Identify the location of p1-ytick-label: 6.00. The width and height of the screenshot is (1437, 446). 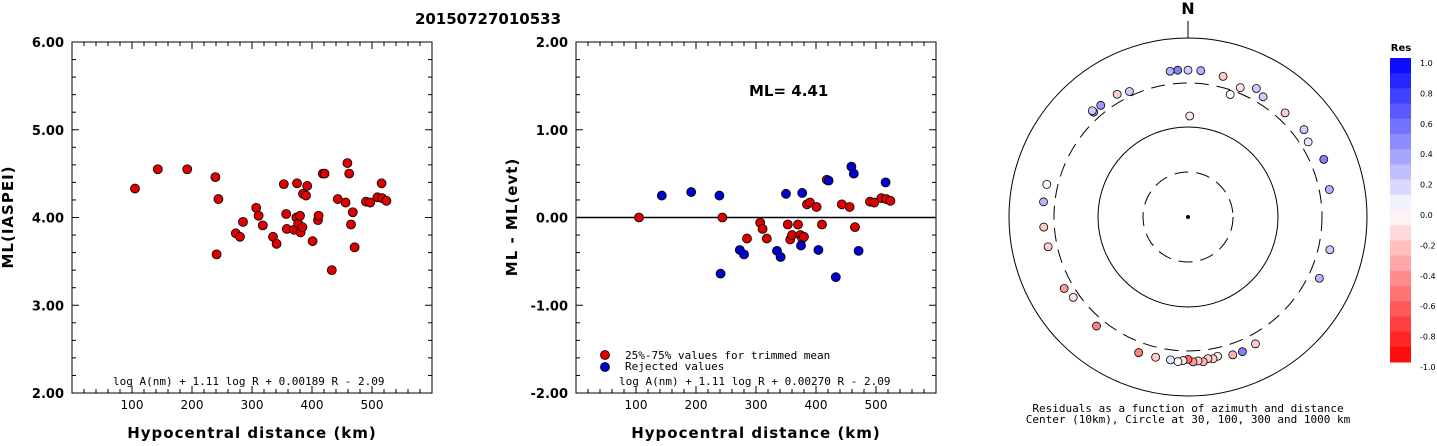
(48, 43).